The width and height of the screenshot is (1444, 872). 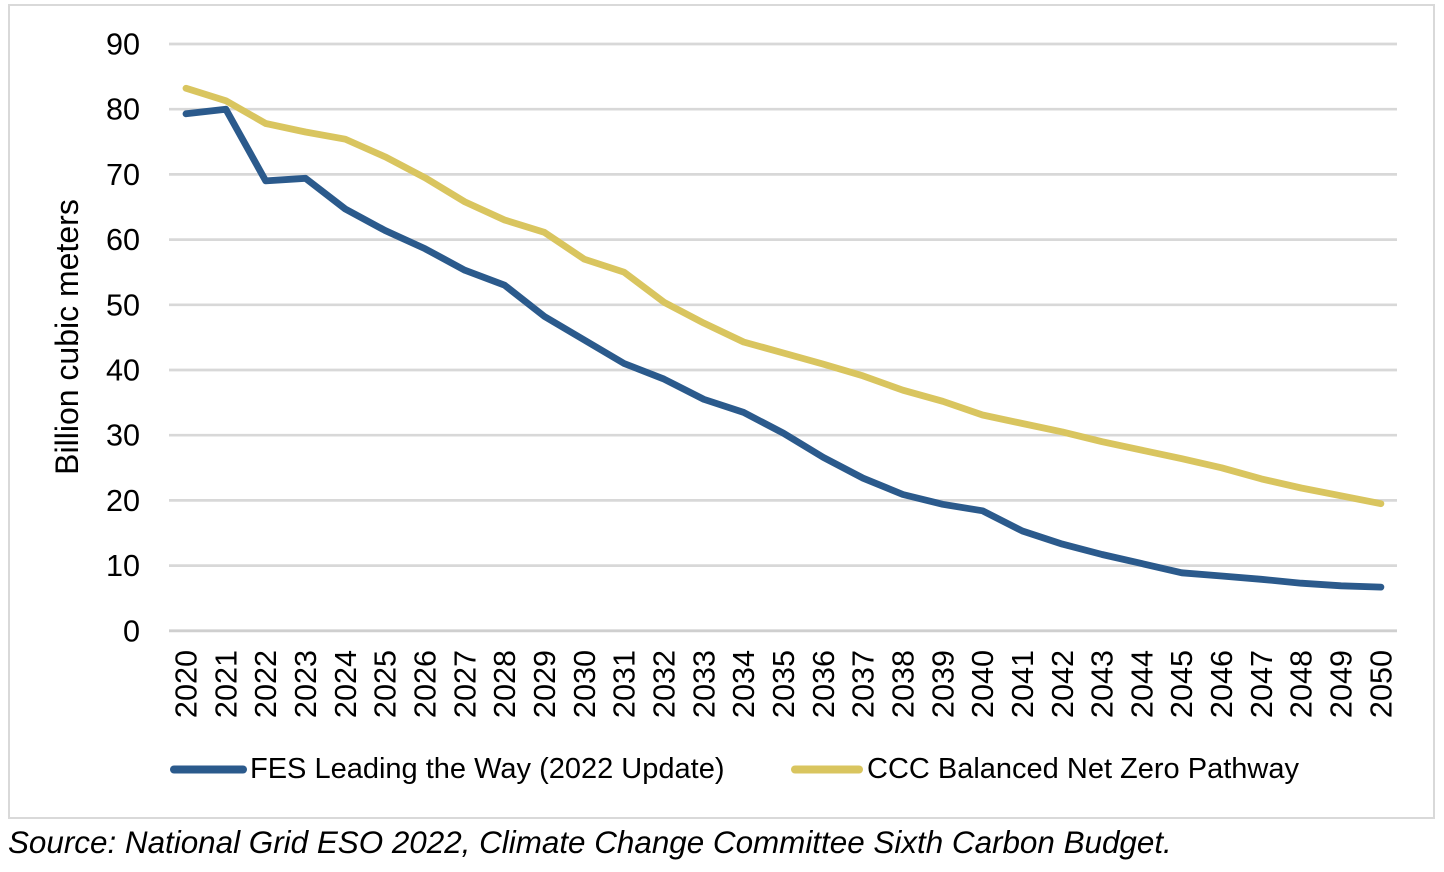 What do you see at coordinates (1381, 684) in the screenshot?
I see `svg-text: 2050` at bounding box center [1381, 684].